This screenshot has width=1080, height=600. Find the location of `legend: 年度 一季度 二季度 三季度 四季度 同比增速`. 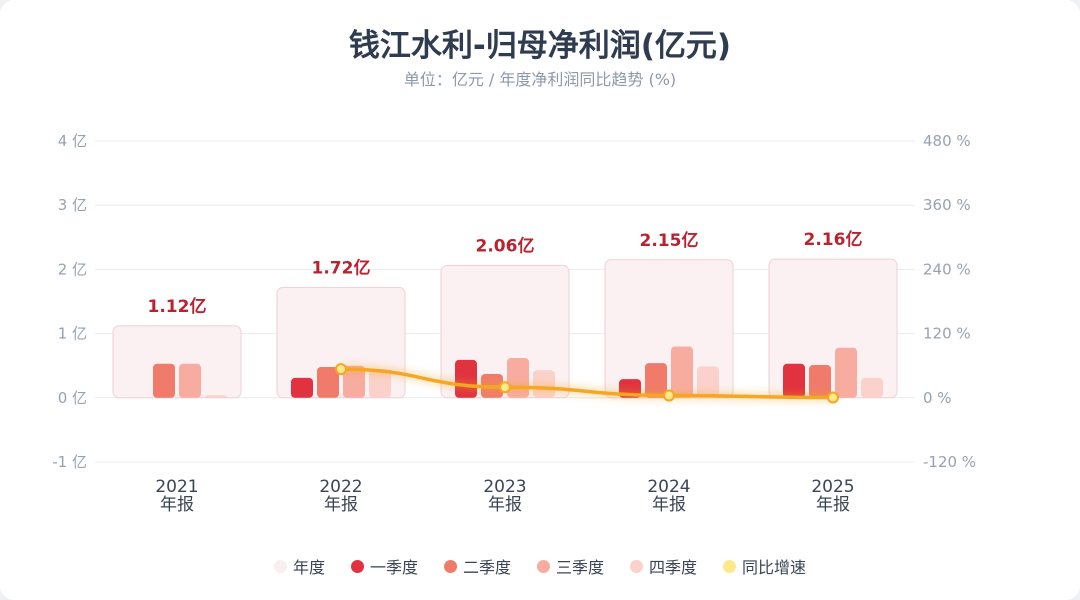

legend: 年度 一季度 二季度 三季度 四季度 同比增速 is located at coordinates (540, 566).